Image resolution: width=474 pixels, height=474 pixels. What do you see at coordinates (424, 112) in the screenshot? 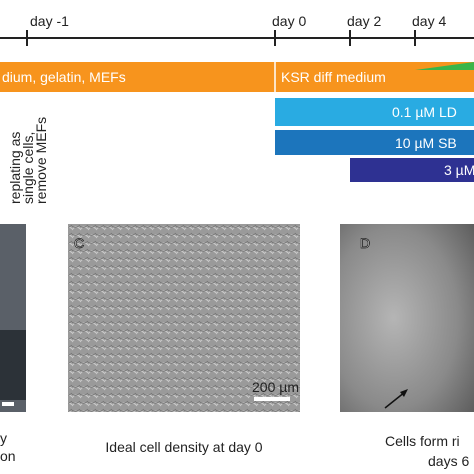
I see `bar-label: 0.1 µM LD` at bounding box center [424, 112].